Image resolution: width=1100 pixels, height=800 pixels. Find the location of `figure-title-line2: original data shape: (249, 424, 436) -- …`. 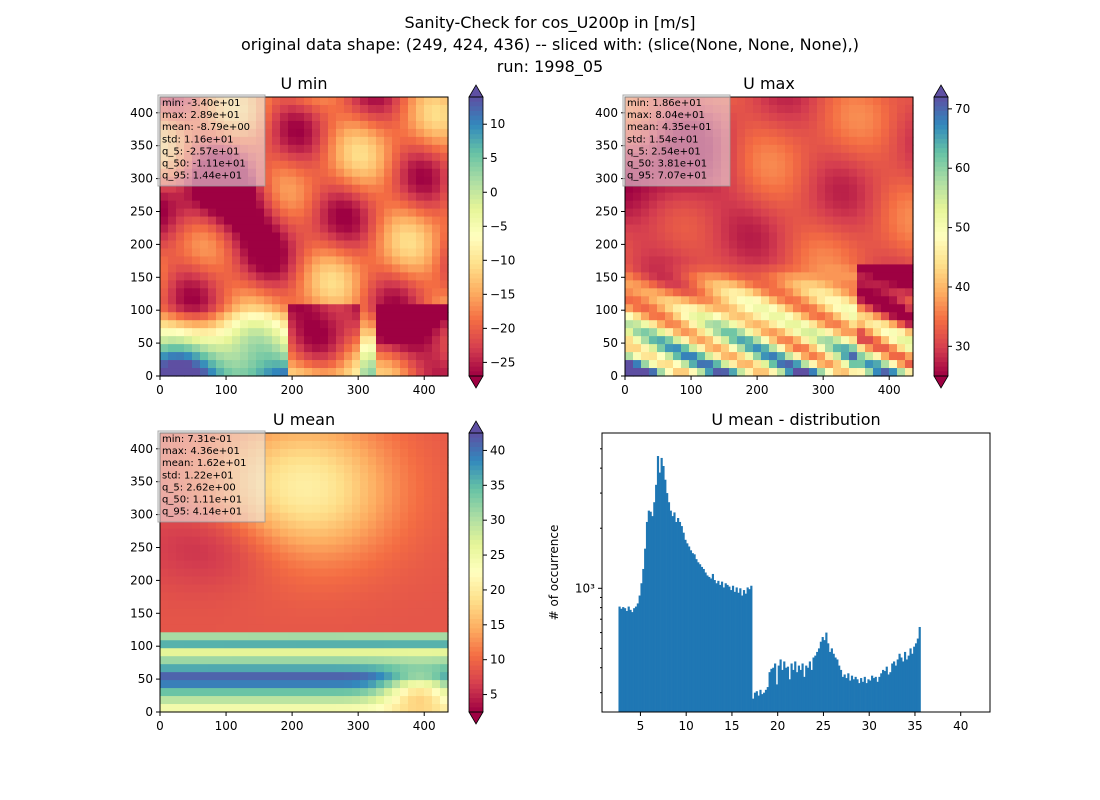

figure-title-line2: original data shape: (249, 424, 436) -- … is located at coordinates (550, 44).